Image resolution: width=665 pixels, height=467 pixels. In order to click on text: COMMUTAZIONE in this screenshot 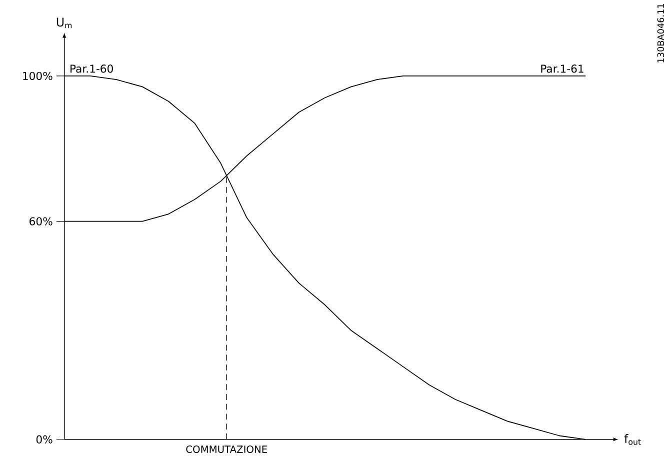, I will do `click(226, 449)`.